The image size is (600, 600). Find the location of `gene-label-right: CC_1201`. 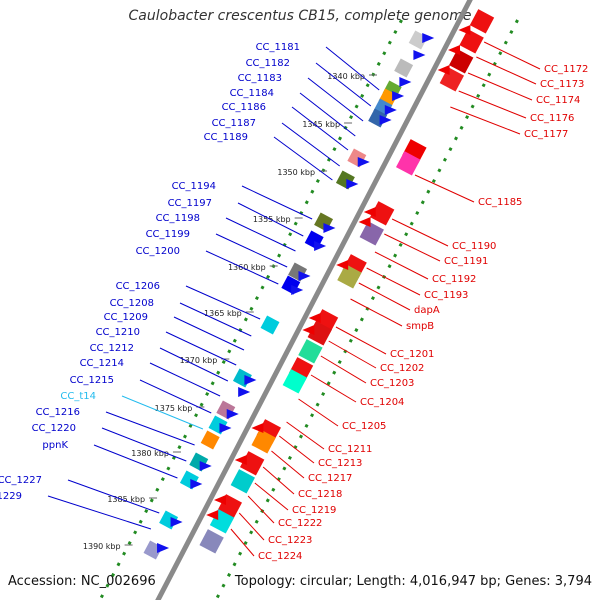

gene-label-right: CC_1201 is located at coordinates (412, 354).